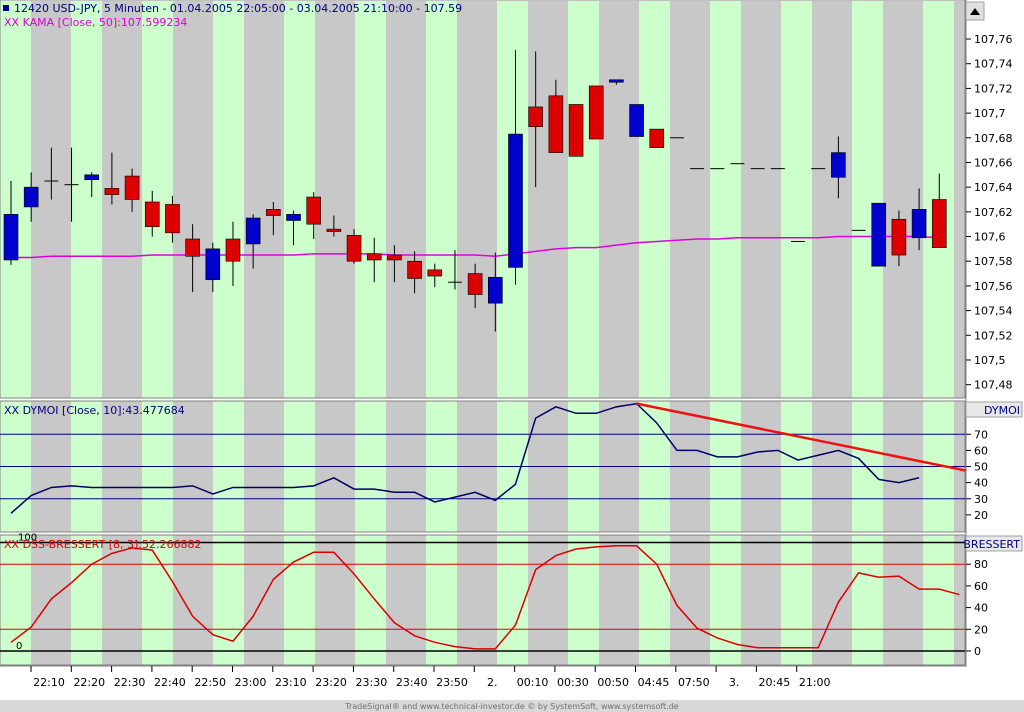 The image size is (1024, 712). What do you see at coordinates (412, 682) in the screenshot?
I see `x-tick-label: 23:40` at bounding box center [412, 682].